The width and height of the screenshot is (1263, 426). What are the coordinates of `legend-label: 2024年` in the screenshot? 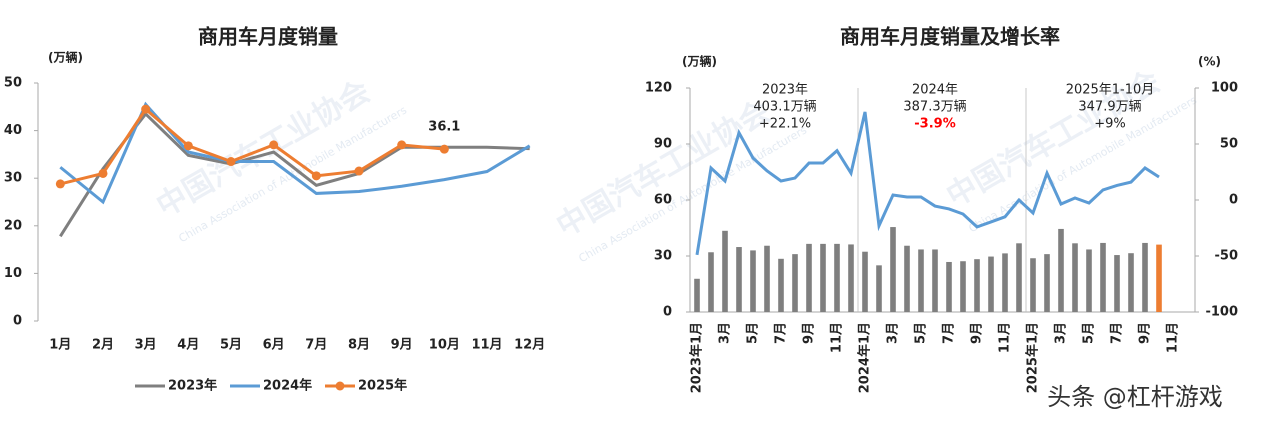 It's located at (287, 386).